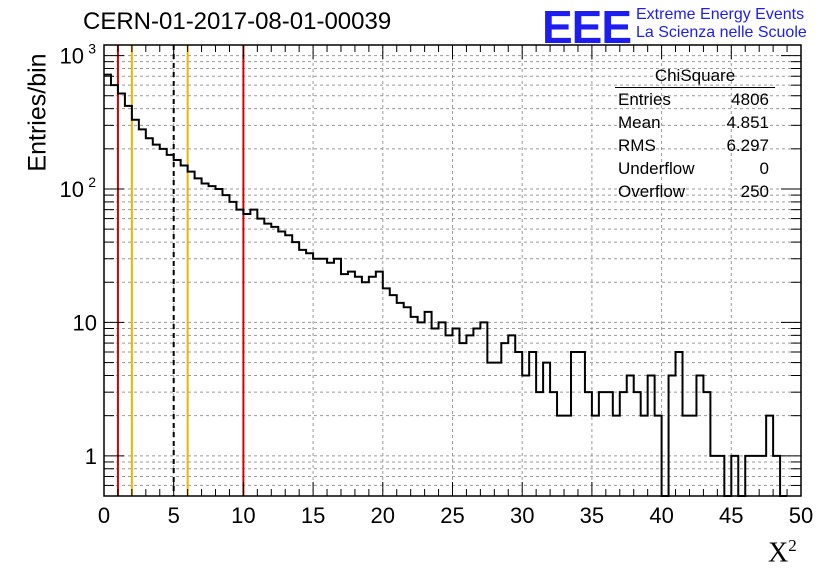 This screenshot has width=836, height=572. I want to click on x-tick-label: 25, so click(452, 515).